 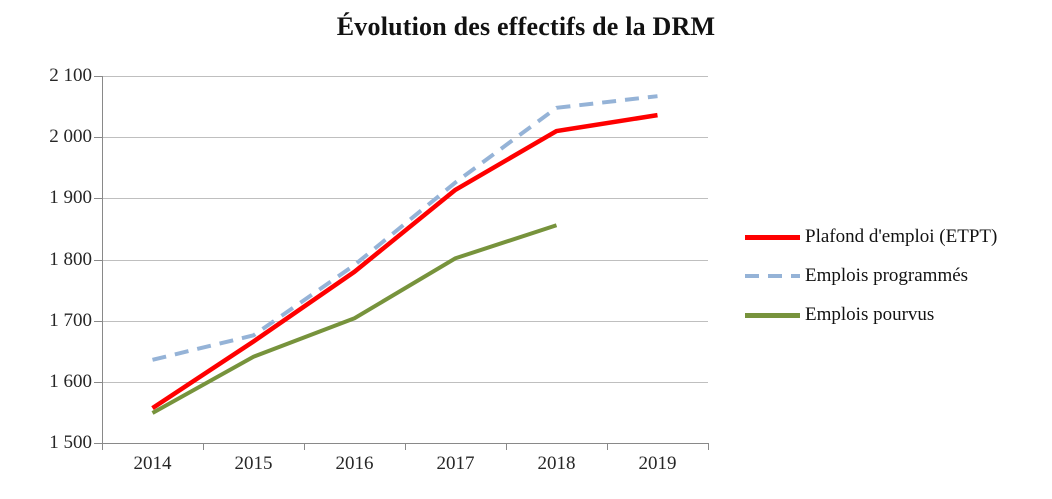 I want to click on y-axis-tick-label: 2 100, so click(x=70, y=75).